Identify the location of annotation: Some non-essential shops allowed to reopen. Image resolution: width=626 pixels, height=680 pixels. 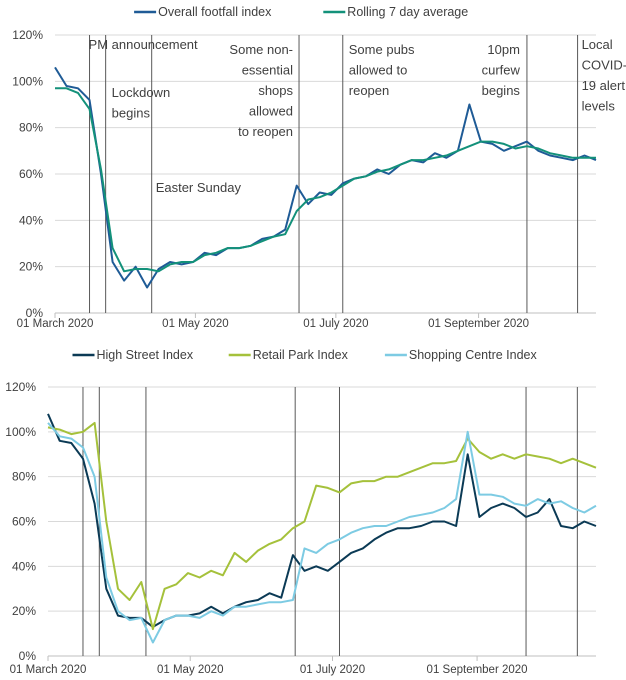
(261, 90).